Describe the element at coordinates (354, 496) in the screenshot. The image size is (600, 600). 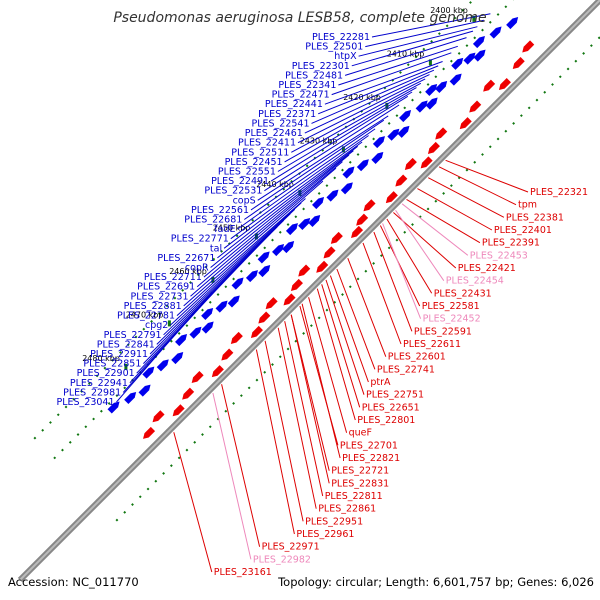
I see `reverse-gene-label: PLES_22811` at that location.